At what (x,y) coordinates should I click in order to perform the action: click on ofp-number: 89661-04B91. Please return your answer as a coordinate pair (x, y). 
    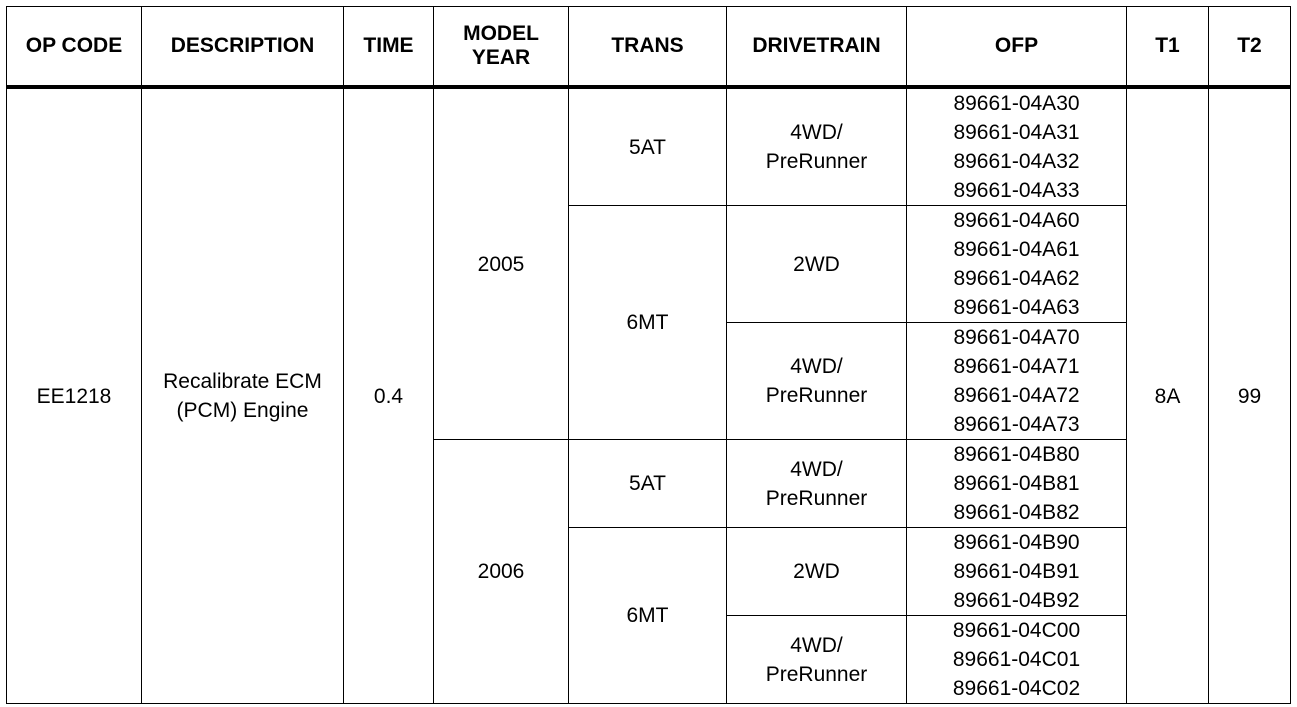
    Looking at the image, I should click on (1016, 571).